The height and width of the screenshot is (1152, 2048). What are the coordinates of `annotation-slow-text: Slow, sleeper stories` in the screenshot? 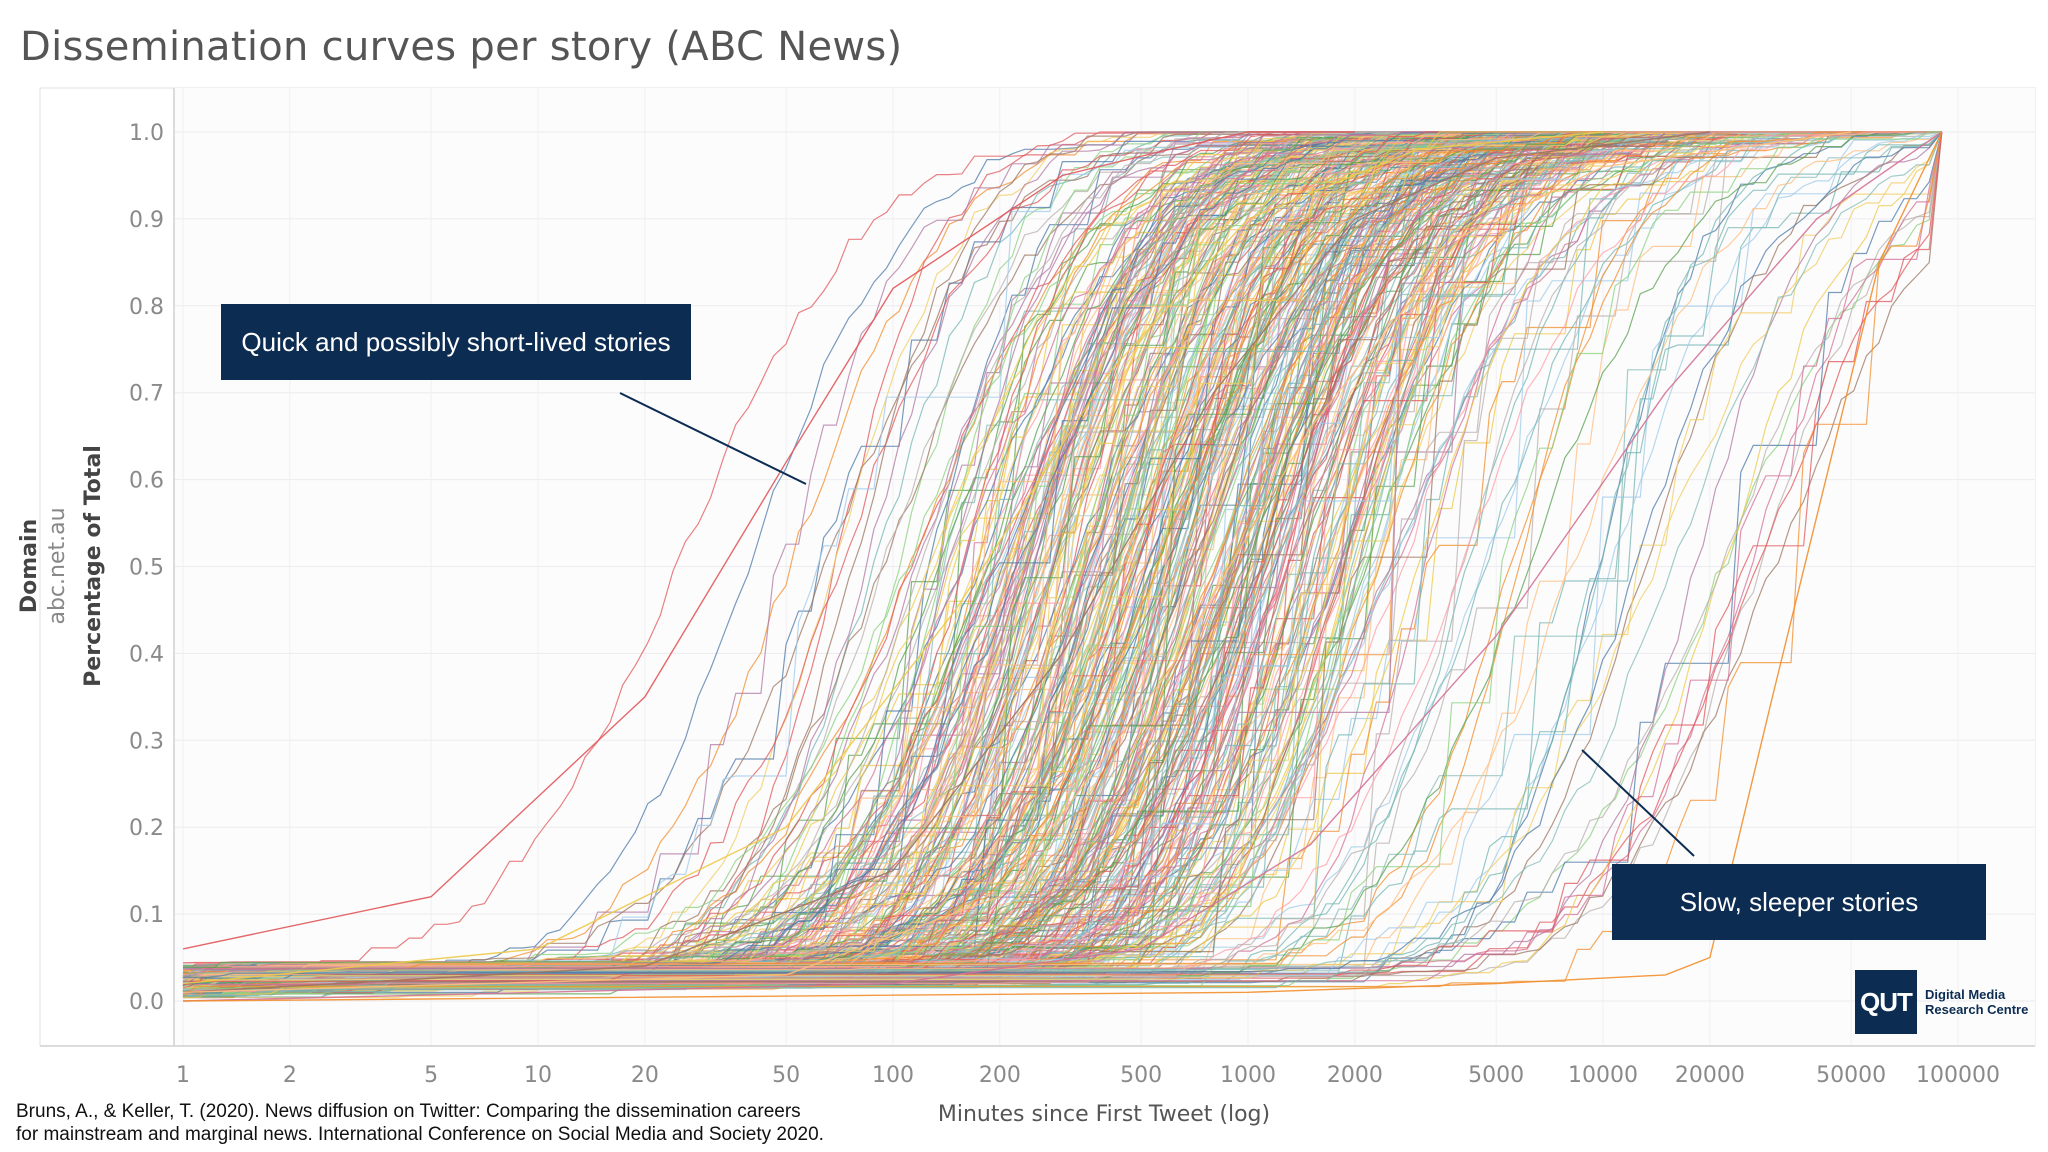 It's located at (1799, 901).